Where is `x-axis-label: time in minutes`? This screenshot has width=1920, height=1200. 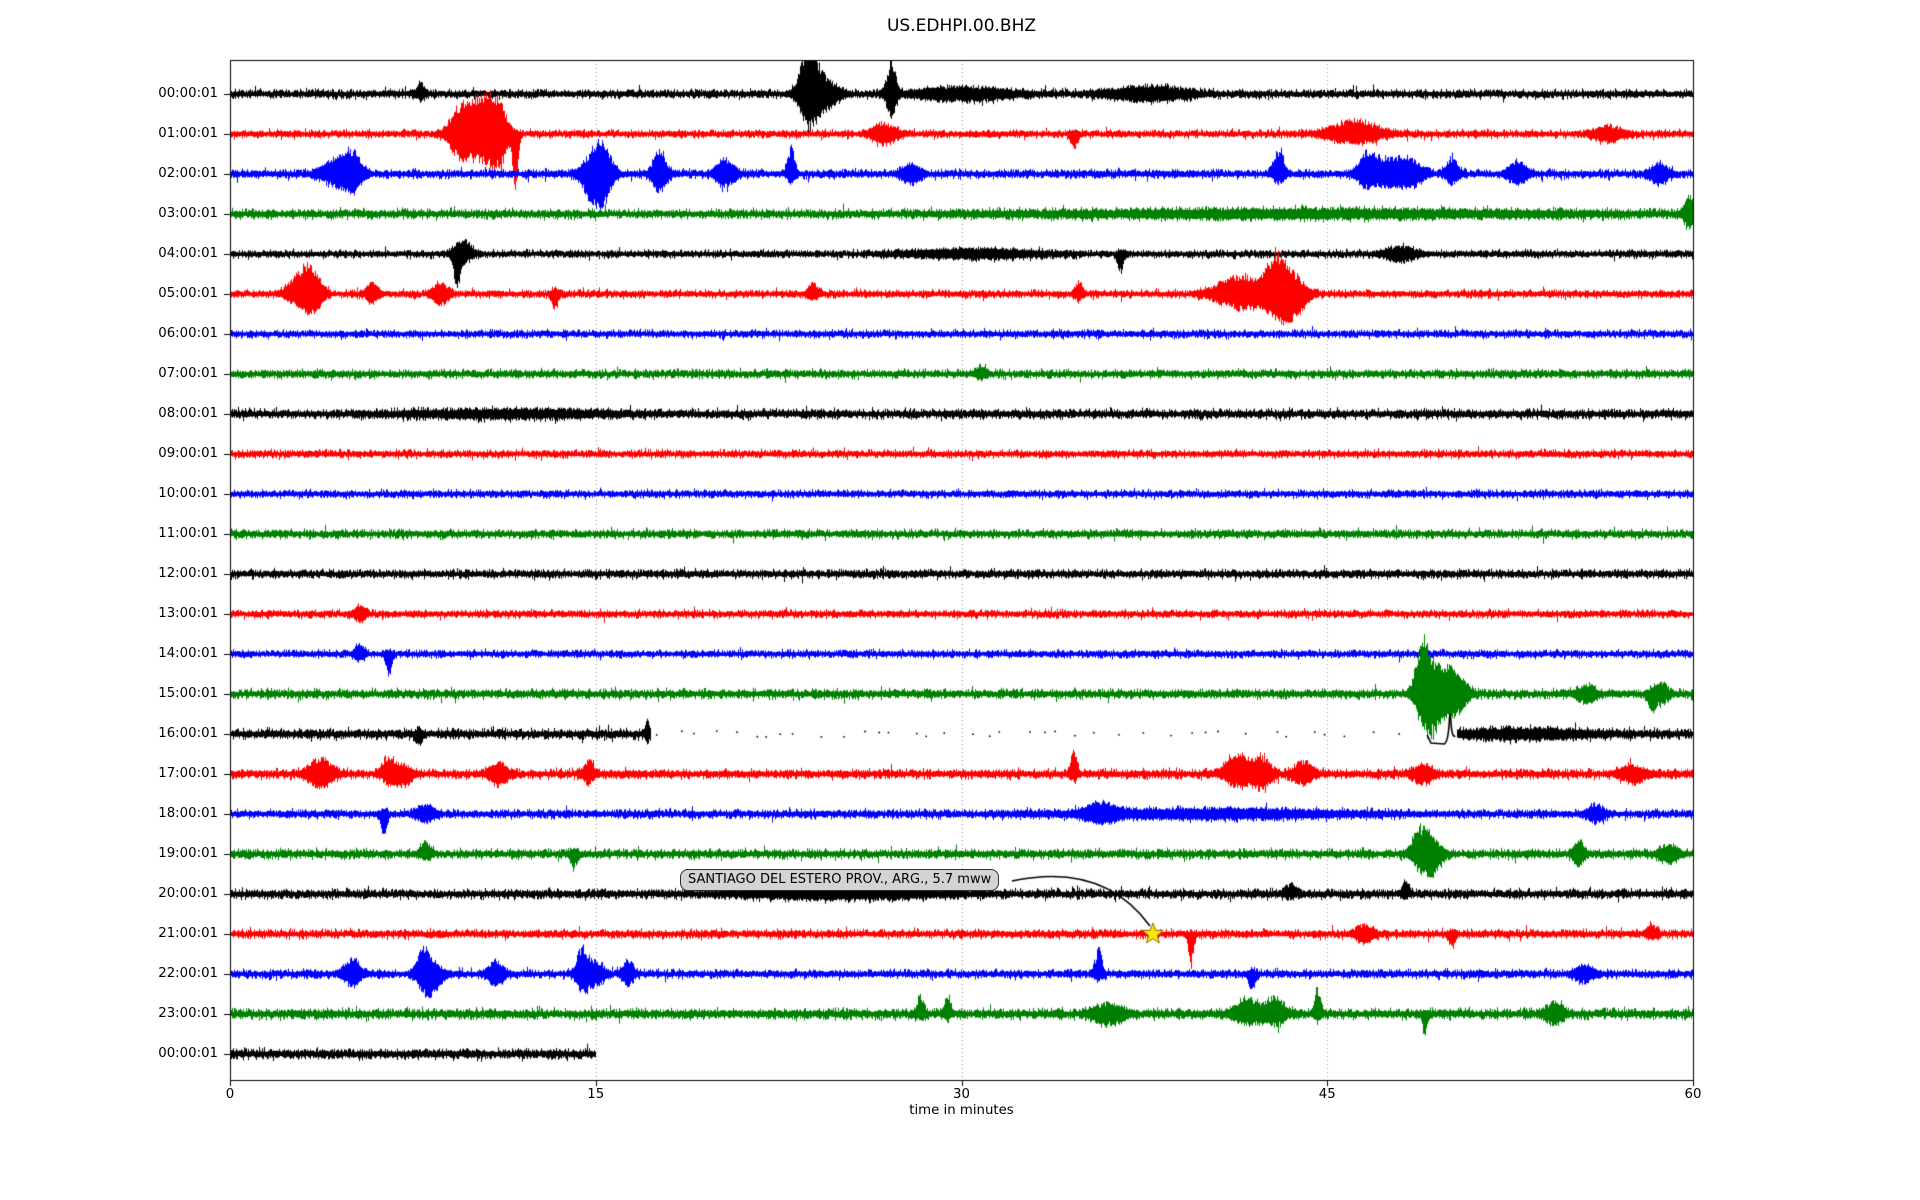
x-axis-label: time in minutes is located at coordinates (961, 1110).